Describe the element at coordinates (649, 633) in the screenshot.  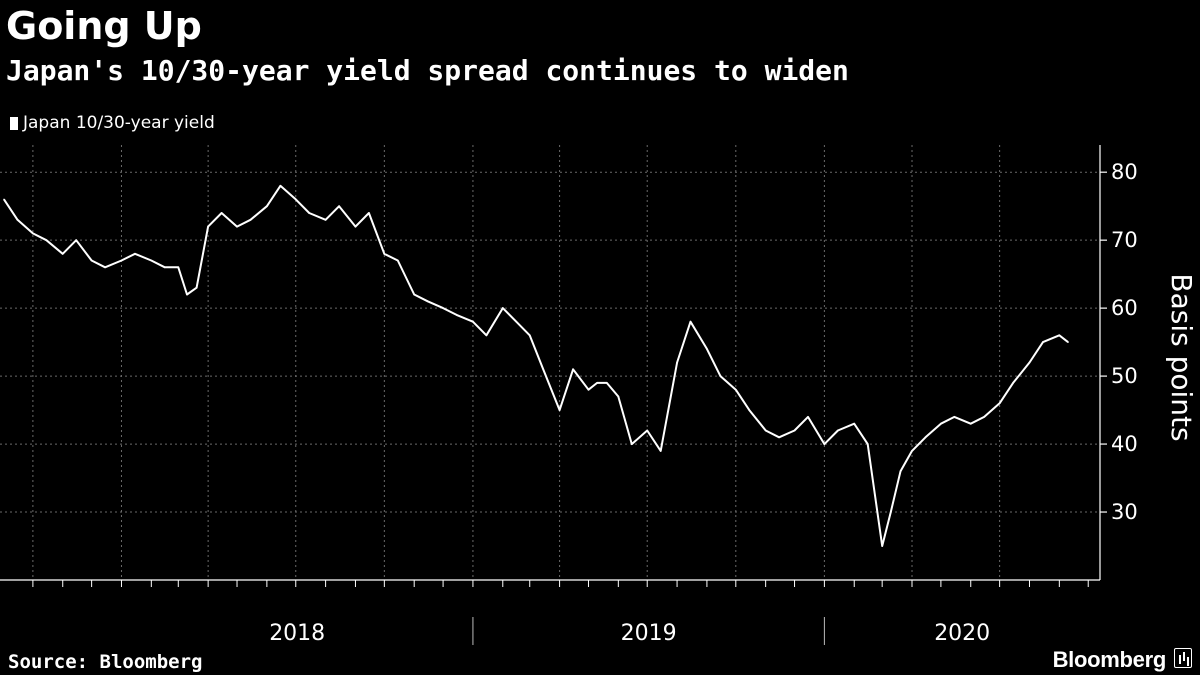
I see `x-tick-label: 2019` at that location.